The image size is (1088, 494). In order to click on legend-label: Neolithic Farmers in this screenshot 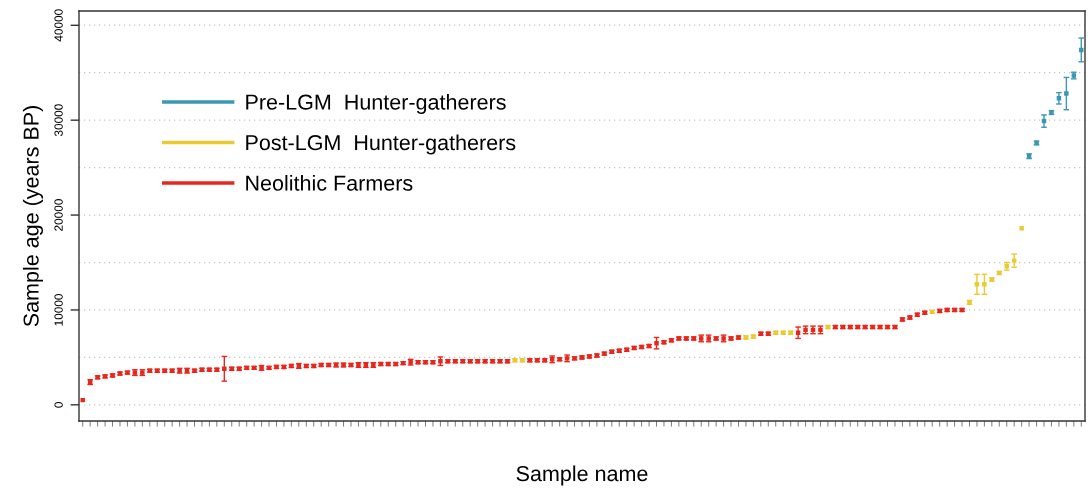, I will do `click(329, 182)`.